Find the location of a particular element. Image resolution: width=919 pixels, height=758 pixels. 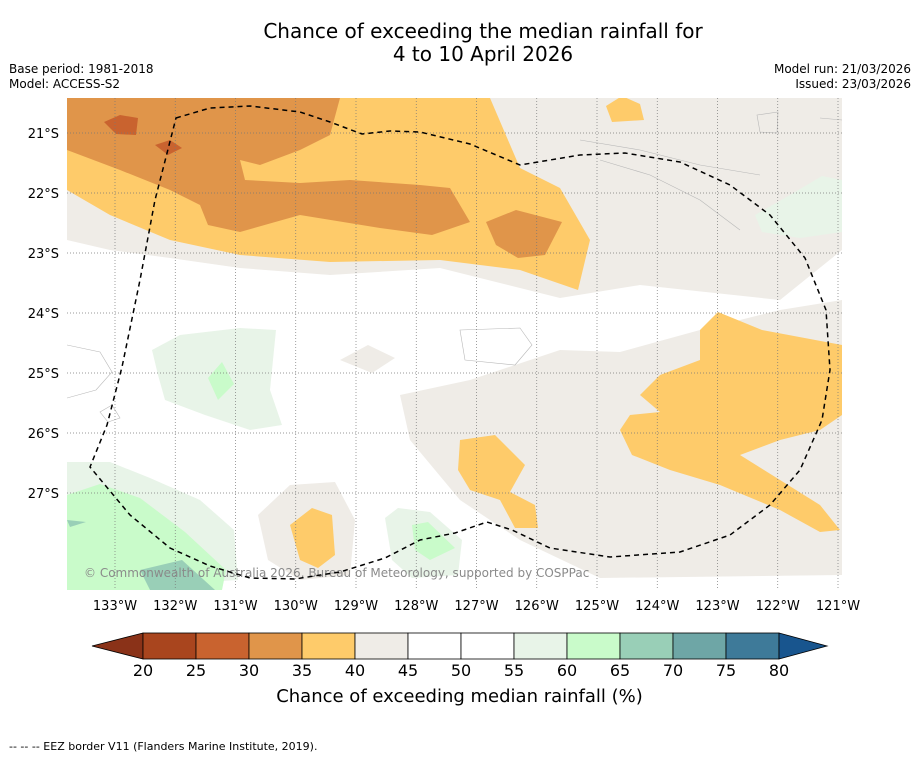

colorbar-under-arrow is located at coordinates (117, 646).